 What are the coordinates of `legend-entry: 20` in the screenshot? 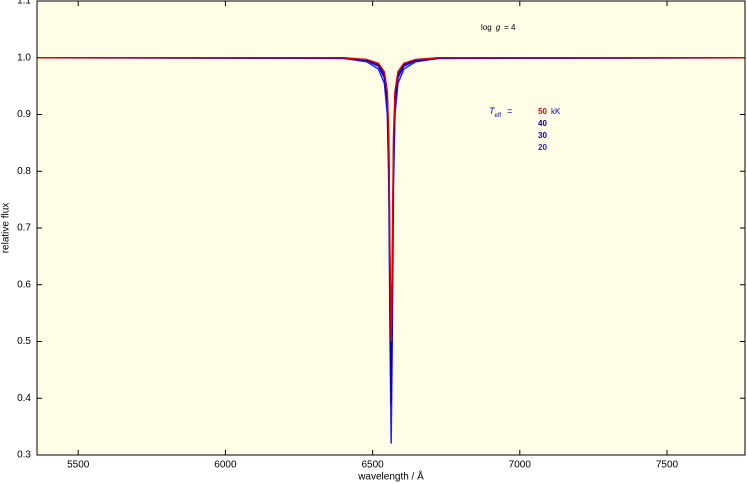 It's located at (542, 147).